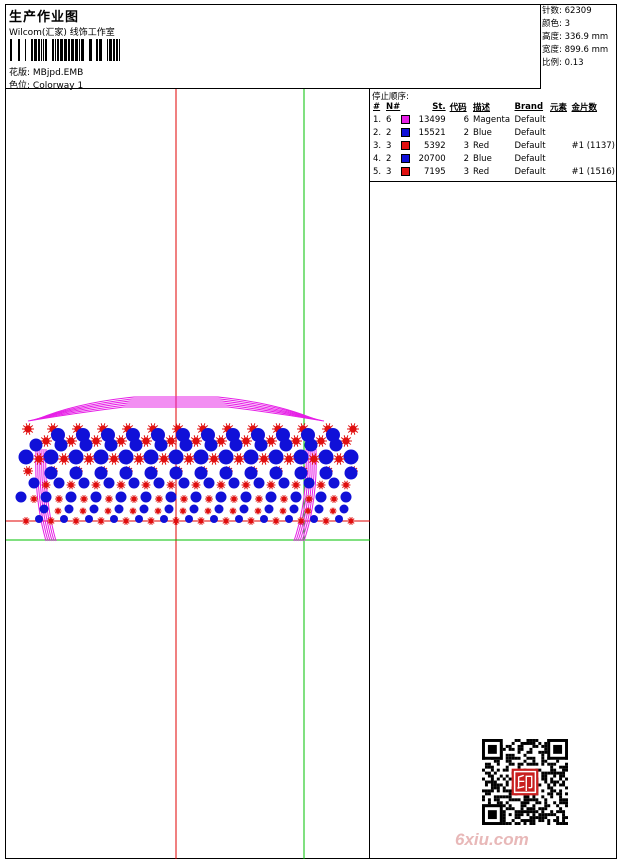  I want to click on row-sequins: #1 (1137), so click(593, 145).